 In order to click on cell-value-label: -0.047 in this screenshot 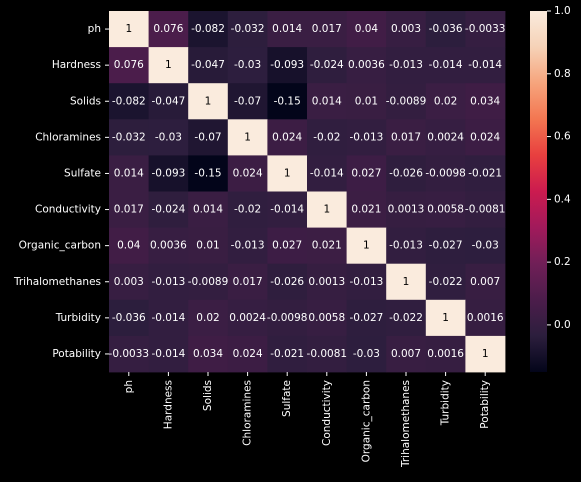, I will do `click(208, 65)`.